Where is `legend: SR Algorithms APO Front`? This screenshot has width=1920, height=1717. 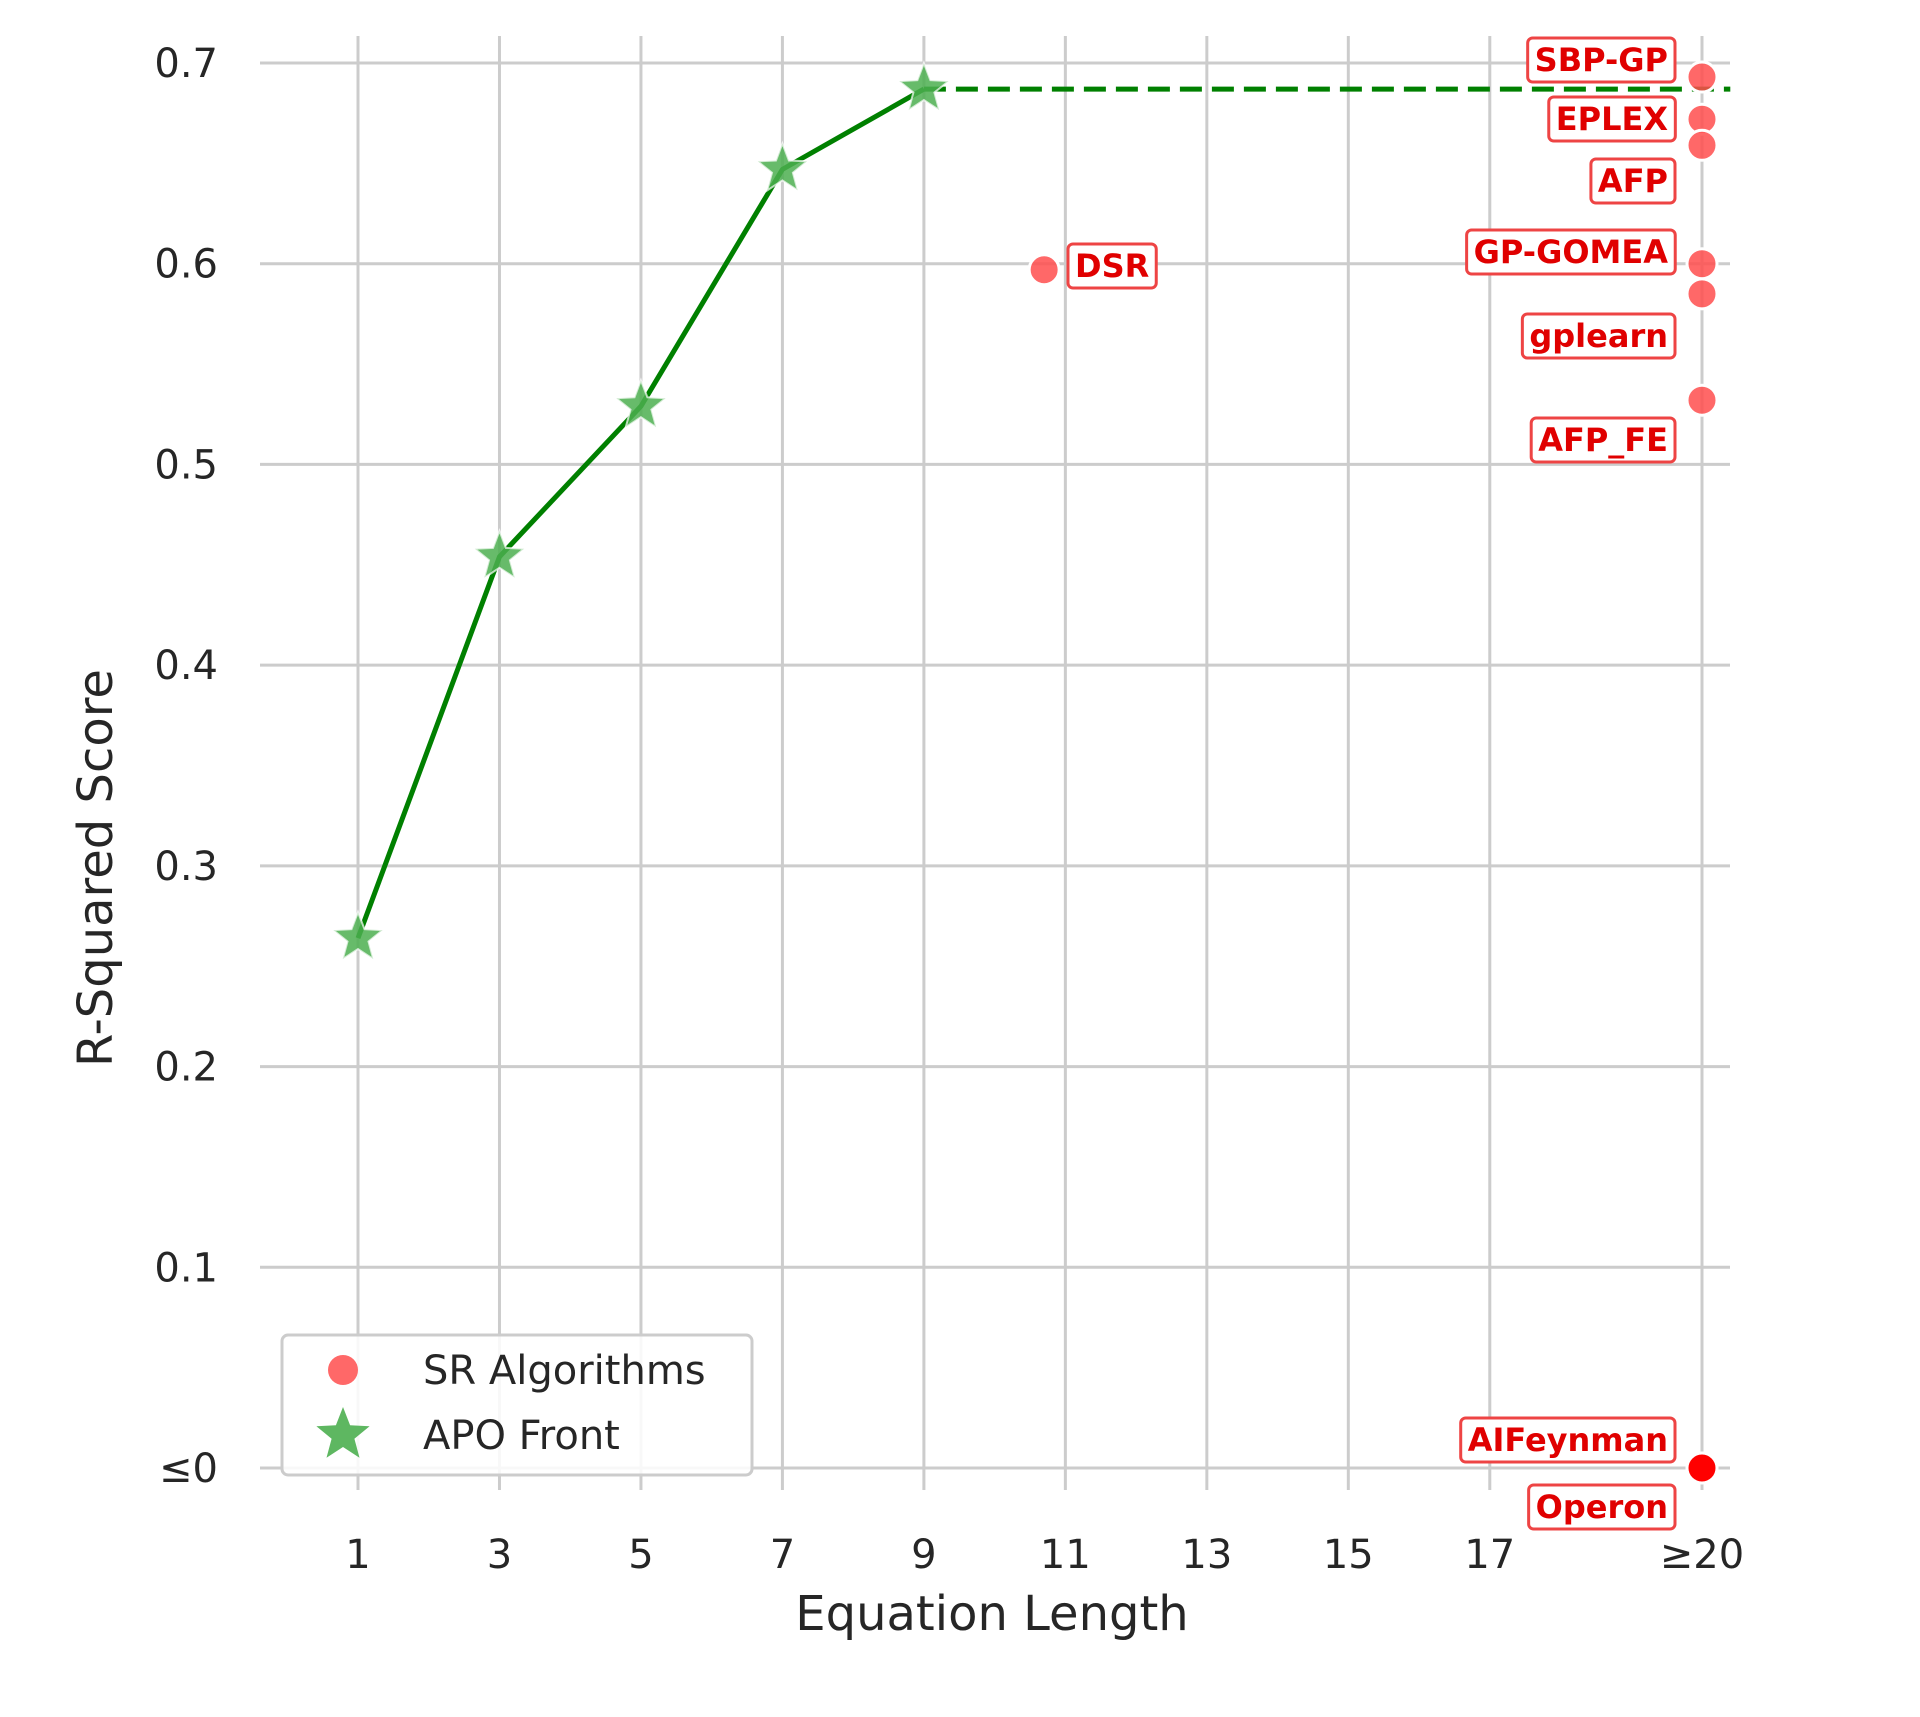 legend: SR Algorithms APO Front is located at coordinates (517, 1405).